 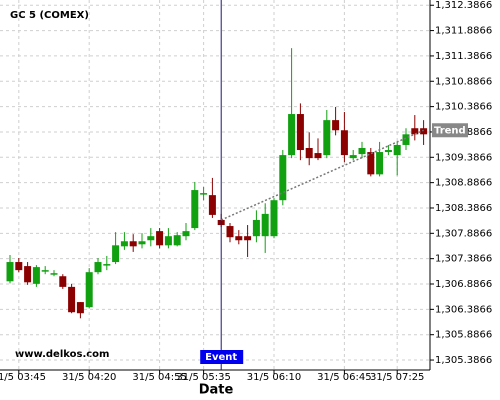 I want to click on y-tick-label: 1,307.8866, so click(x=463, y=233).